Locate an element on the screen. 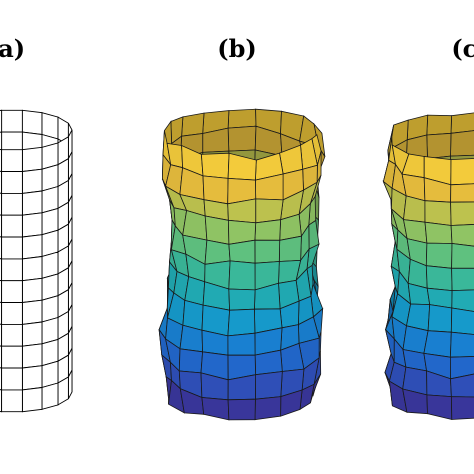 Image resolution: width=474 pixels, height=474 pixels. panel-a-label: (a) is located at coordinates (12, 48).